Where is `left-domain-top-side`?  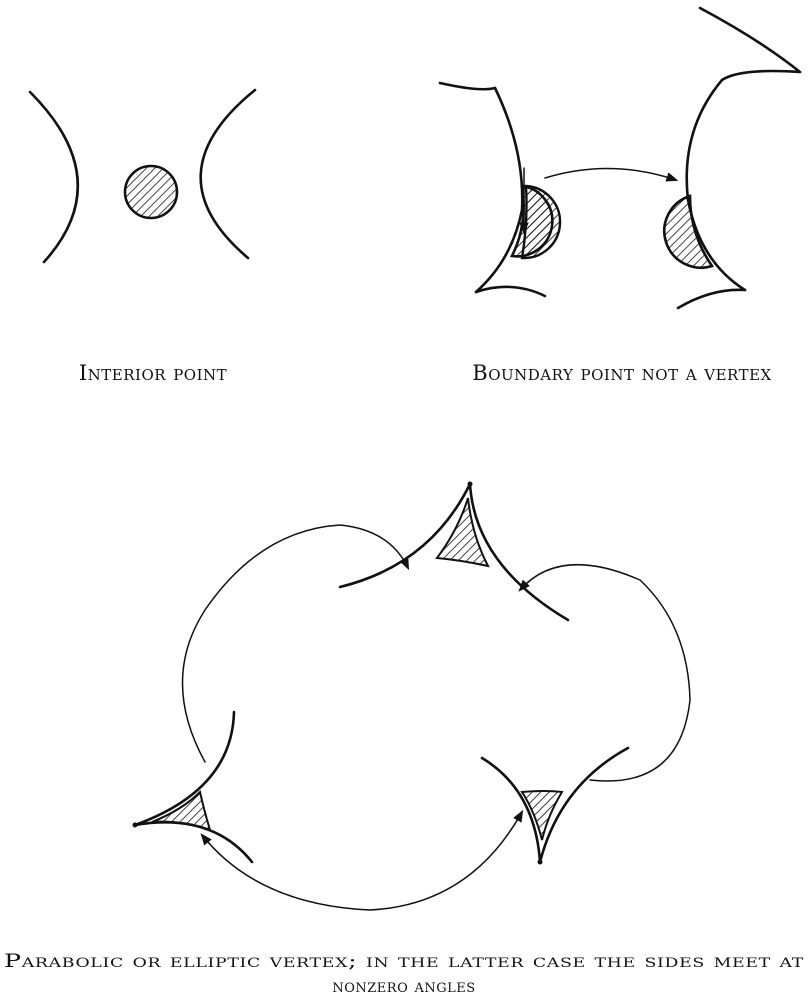
left-domain-top-side is located at coordinates (467, 86).